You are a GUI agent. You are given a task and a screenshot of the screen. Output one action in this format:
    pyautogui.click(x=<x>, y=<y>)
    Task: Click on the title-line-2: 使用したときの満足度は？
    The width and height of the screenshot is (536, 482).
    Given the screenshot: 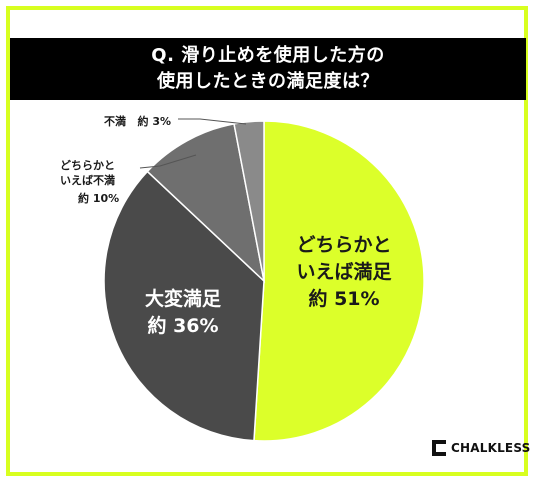 What is the action you would take?
    pyautogui.click(x=268, y=81)
    